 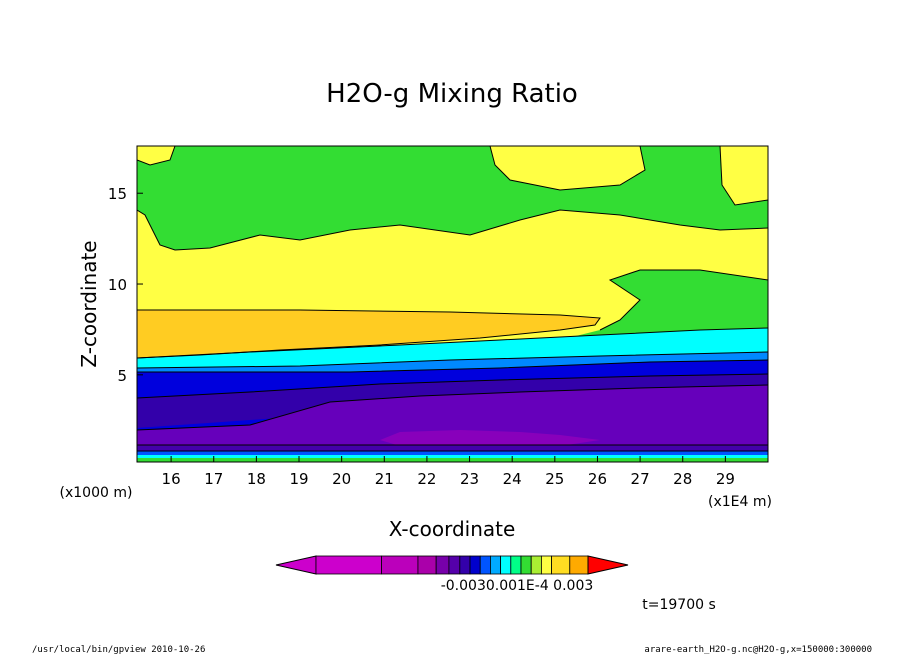 What do you see at coordinates (517, 586) in the screenshot?
I see `colorbar-labels: -0.0030.001E-4 0.003` at bounding box center [517, 586].